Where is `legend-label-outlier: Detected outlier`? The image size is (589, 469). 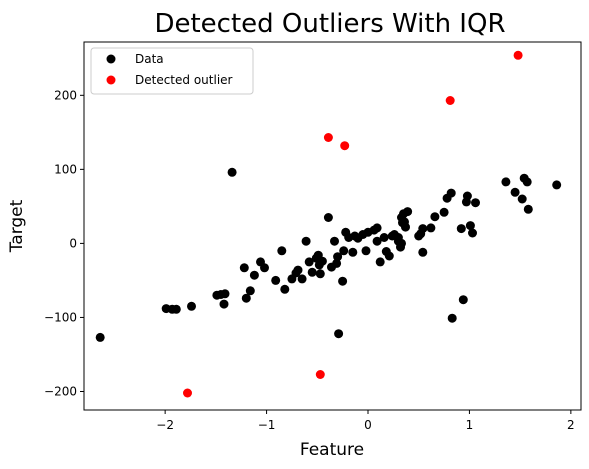
legend-label-outlier: Detected outlier is located at coordinates (184, 80).